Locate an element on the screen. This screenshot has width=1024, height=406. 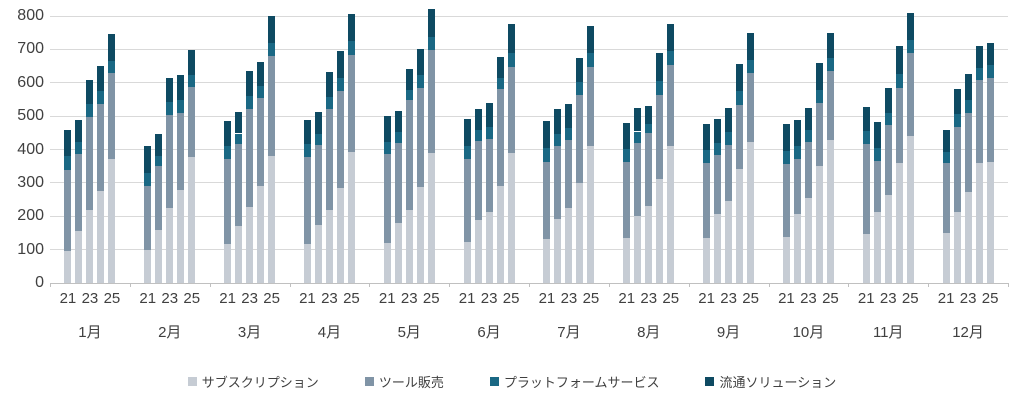
month-label: 5月 is located at coordinates (409, 332).